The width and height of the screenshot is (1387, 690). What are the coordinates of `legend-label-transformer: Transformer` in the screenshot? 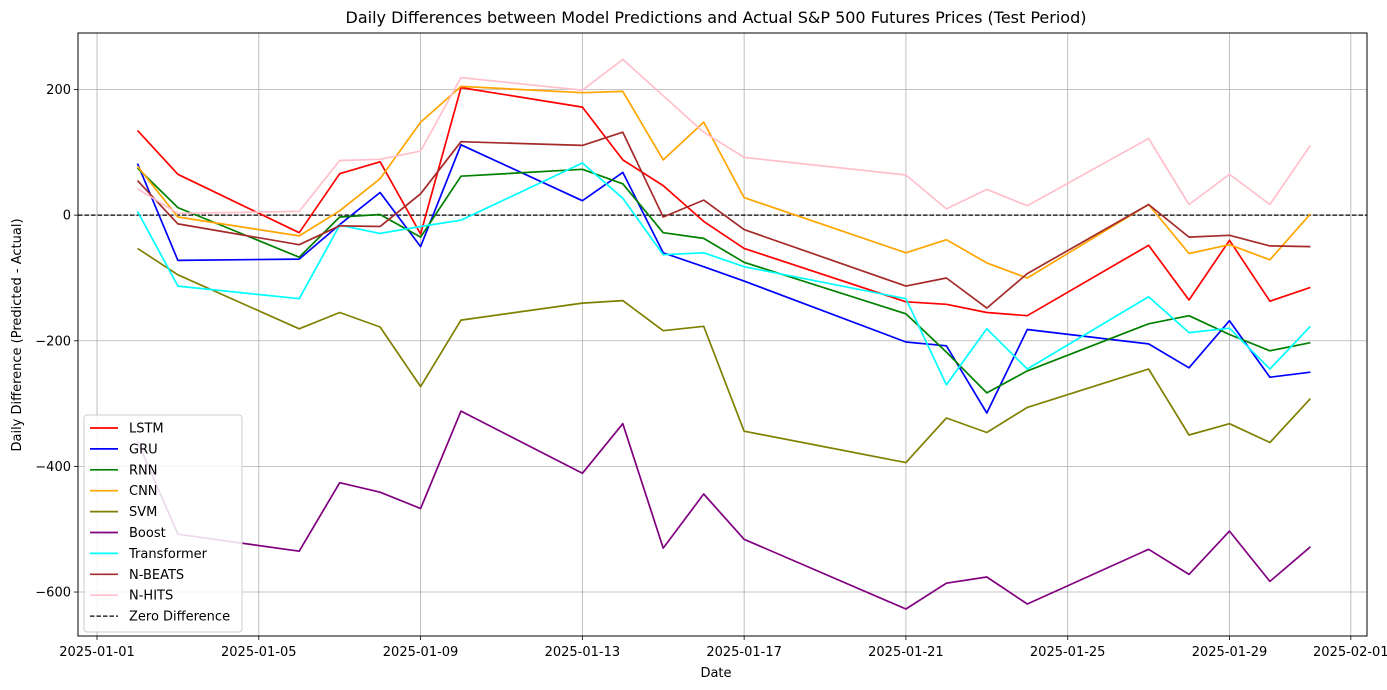 It's located at (168, 554).